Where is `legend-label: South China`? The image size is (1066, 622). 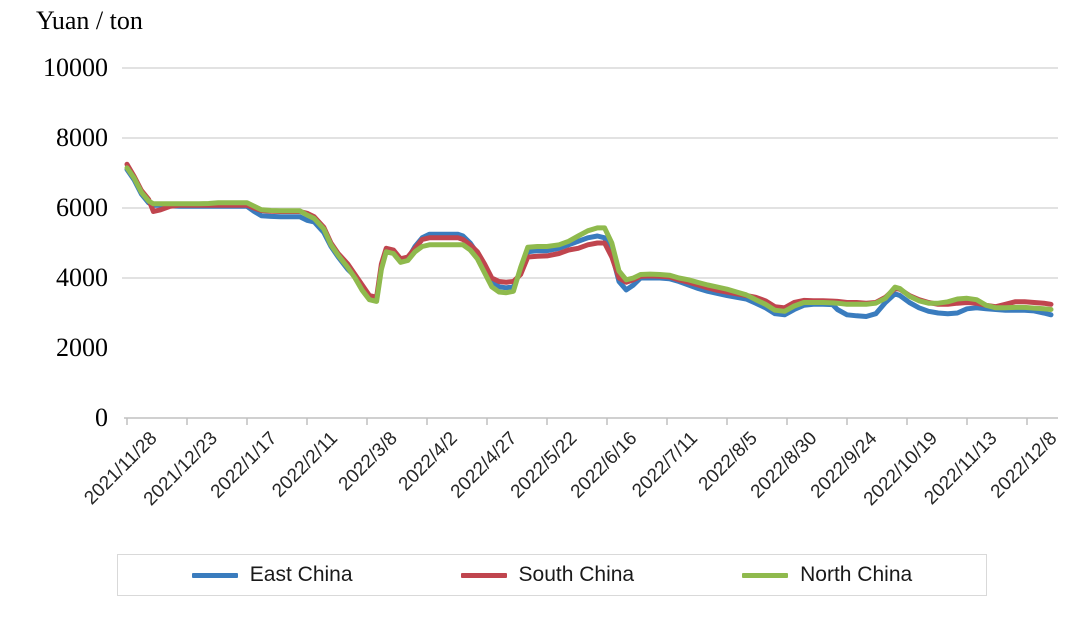
legend-label: South China is located at coordinates (576, 574).